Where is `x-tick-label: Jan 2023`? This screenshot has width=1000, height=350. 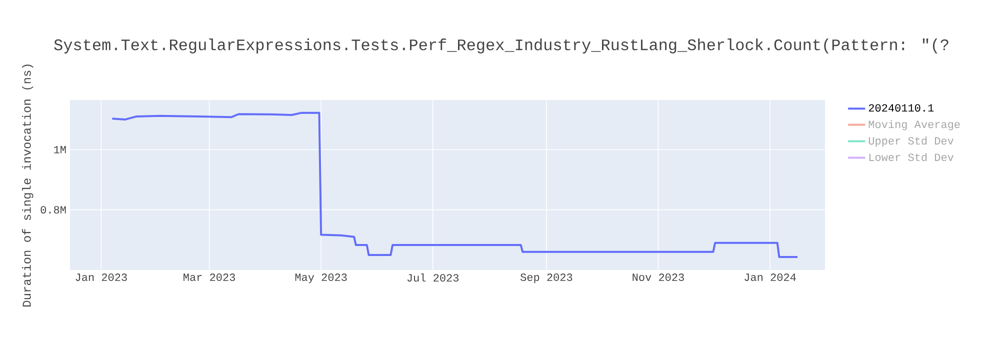
x-tick-label: Jan 2023 is located at coordinates (101, 277).